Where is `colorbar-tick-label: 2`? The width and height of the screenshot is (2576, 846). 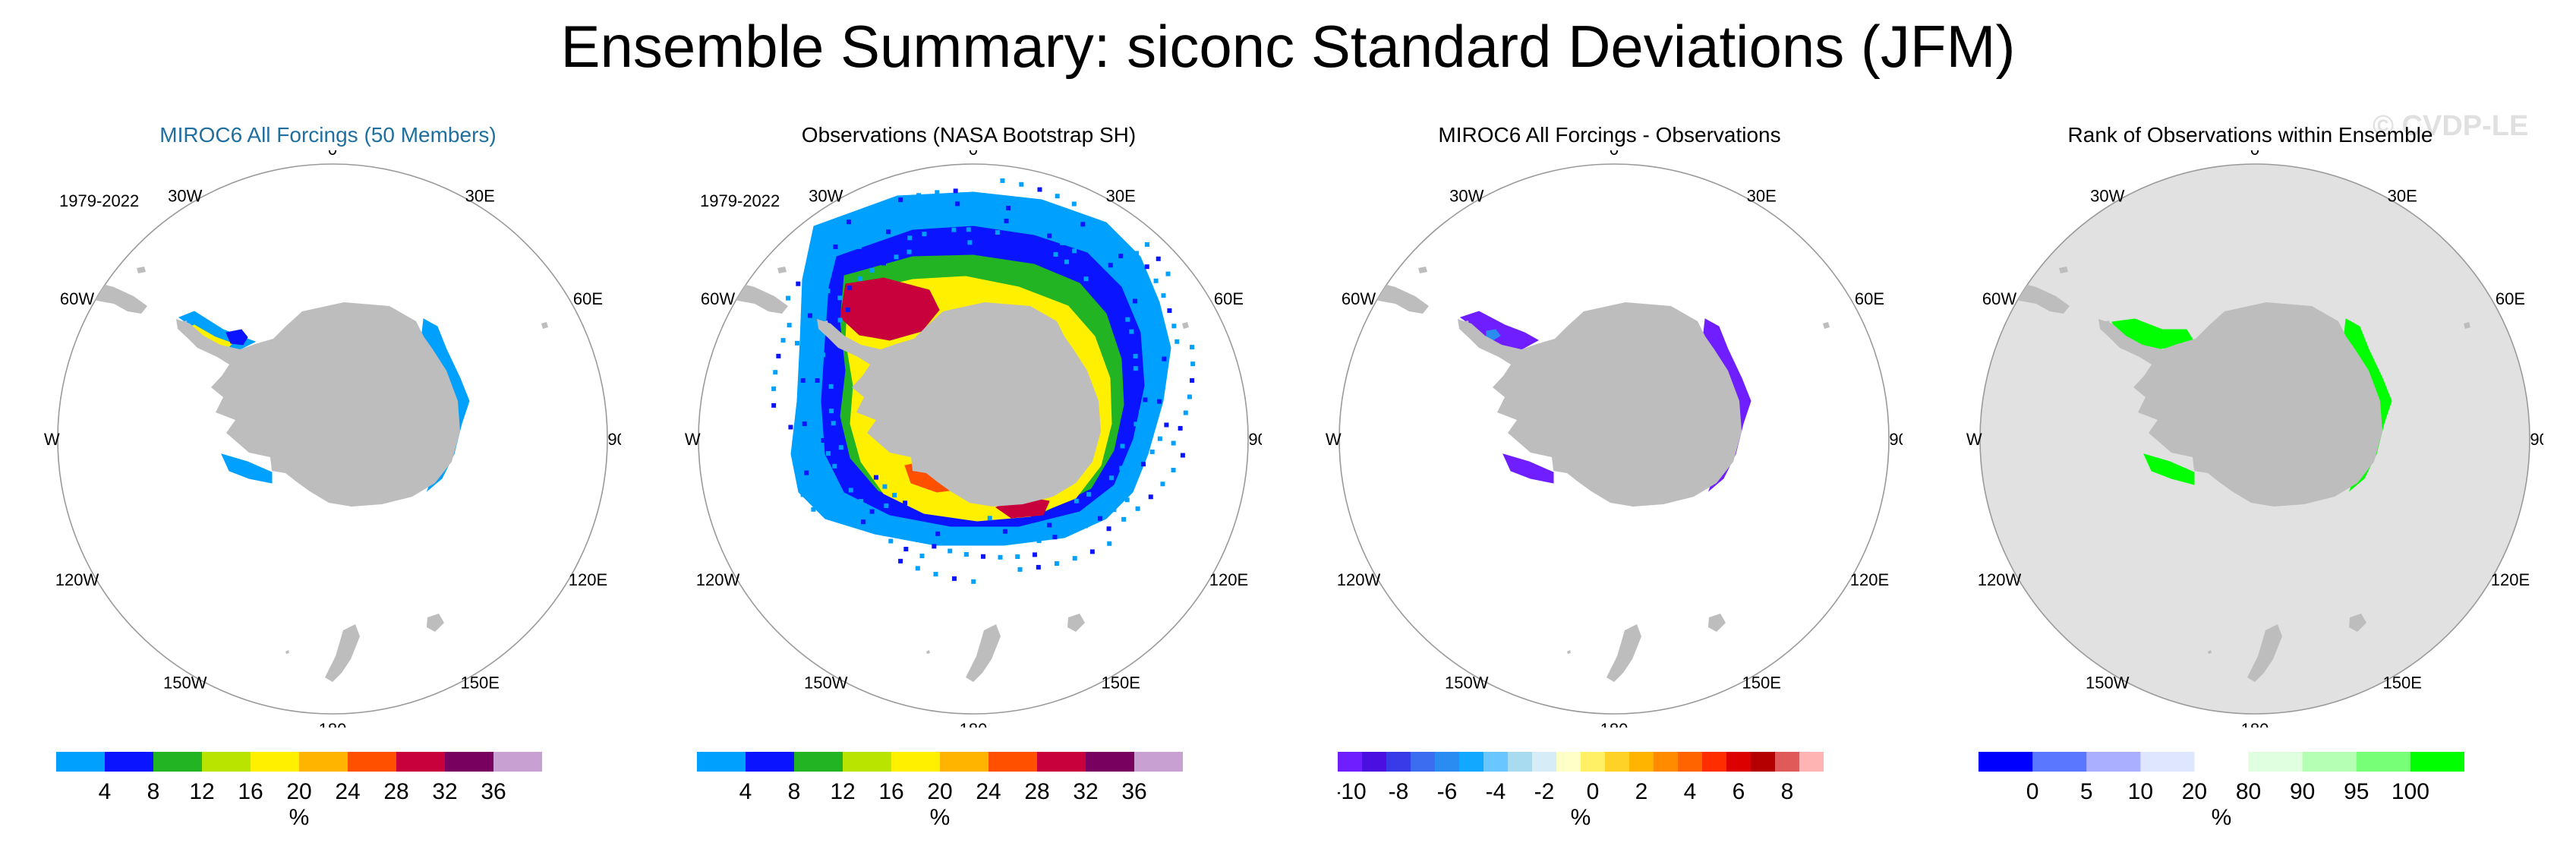 colorbar-tick-label: 2 is located at coordinates (1641, 791).